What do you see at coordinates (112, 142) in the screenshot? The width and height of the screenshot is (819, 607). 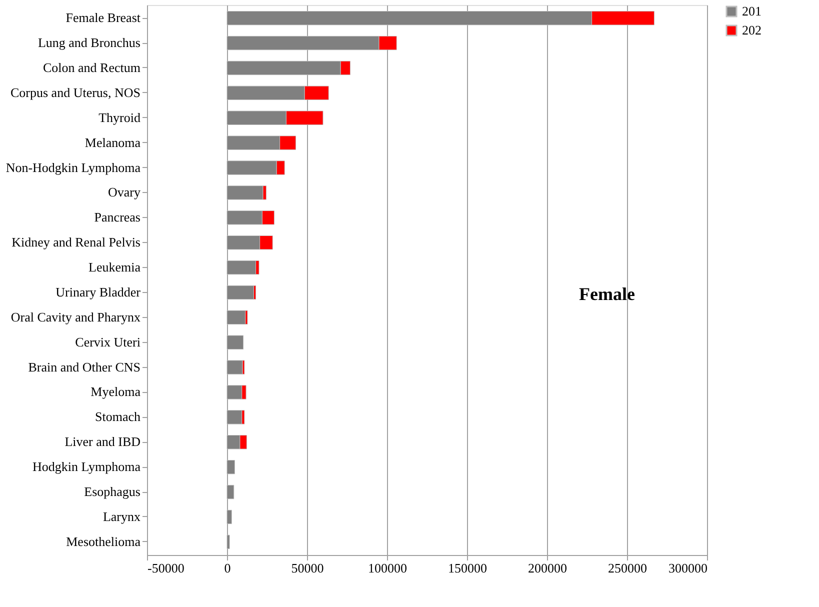 I see `y-tick-label: Melanoma` at bounding box center [112, 142].